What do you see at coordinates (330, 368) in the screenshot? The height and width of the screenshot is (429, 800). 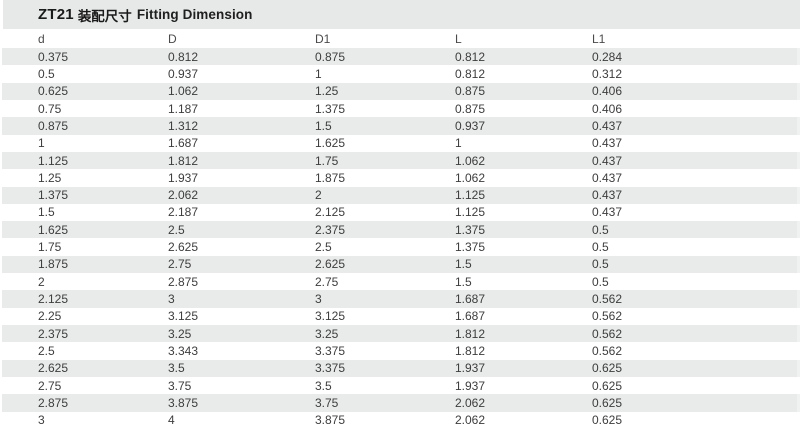 I see `table-cell: 3.375` at bounding box center [330, 368].